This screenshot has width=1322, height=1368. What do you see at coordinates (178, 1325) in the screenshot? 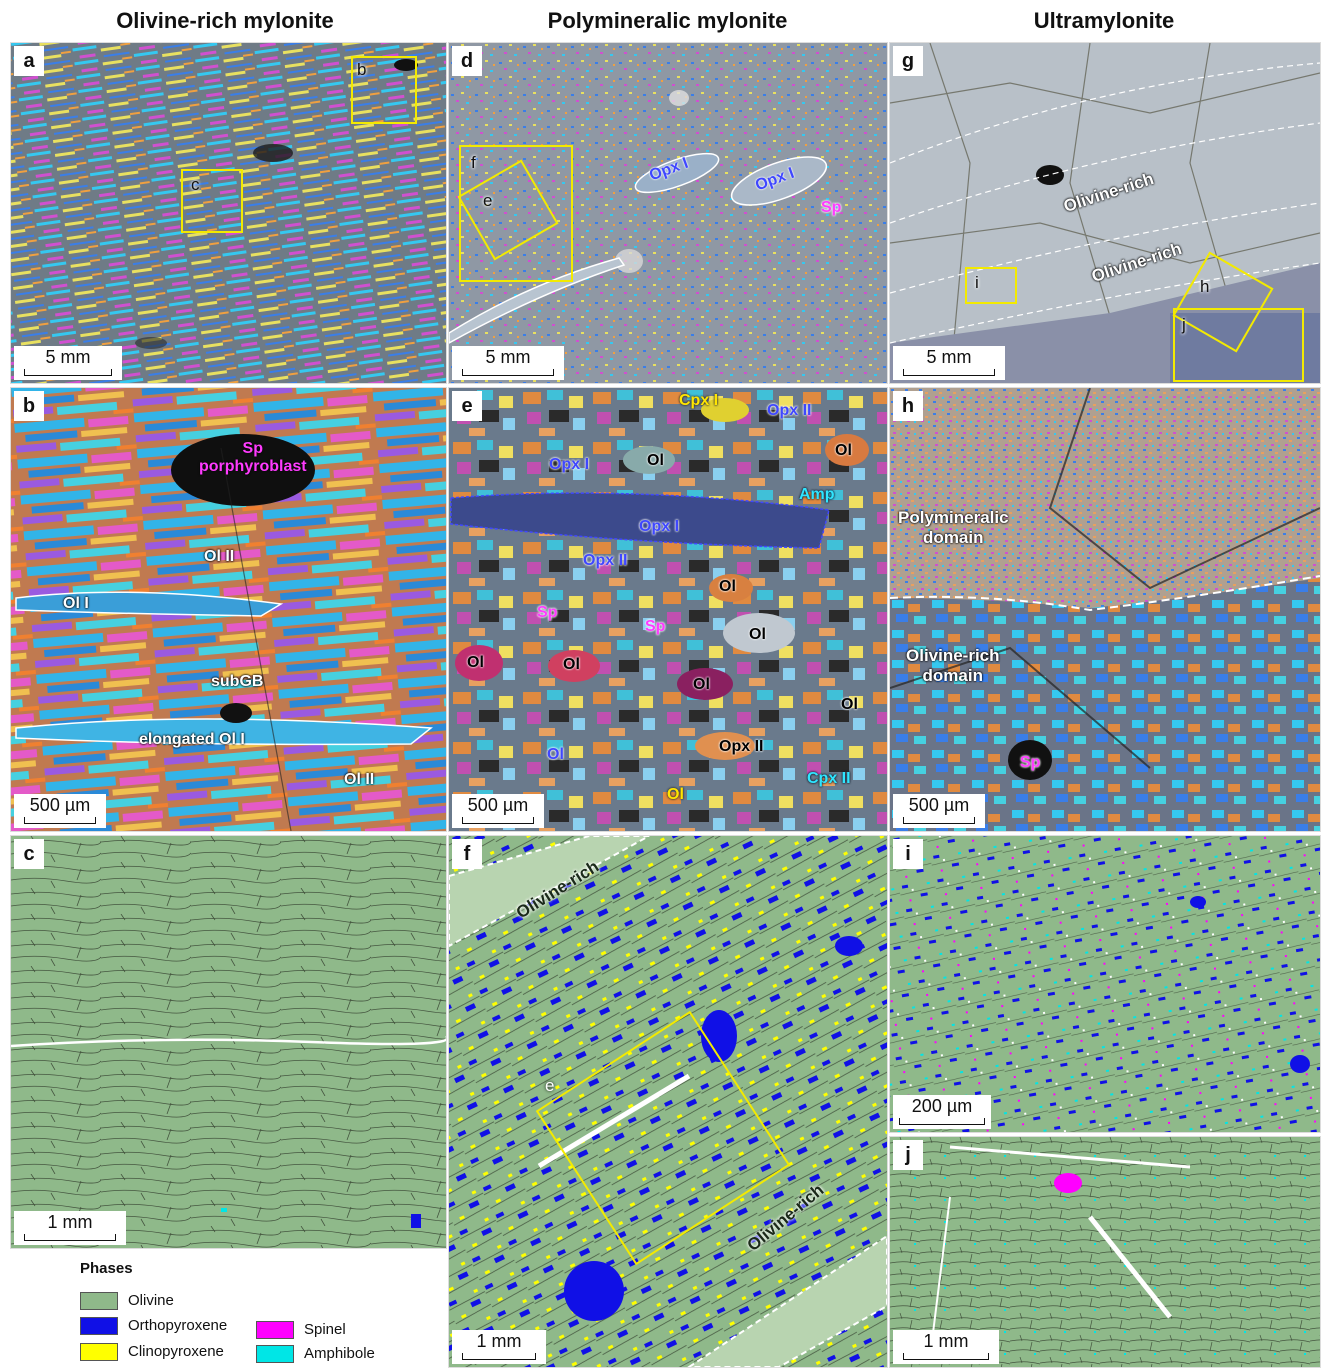
I see `legend-label-orthopyroxene: Orthopyroxene` at bounding box center [178, 1325].